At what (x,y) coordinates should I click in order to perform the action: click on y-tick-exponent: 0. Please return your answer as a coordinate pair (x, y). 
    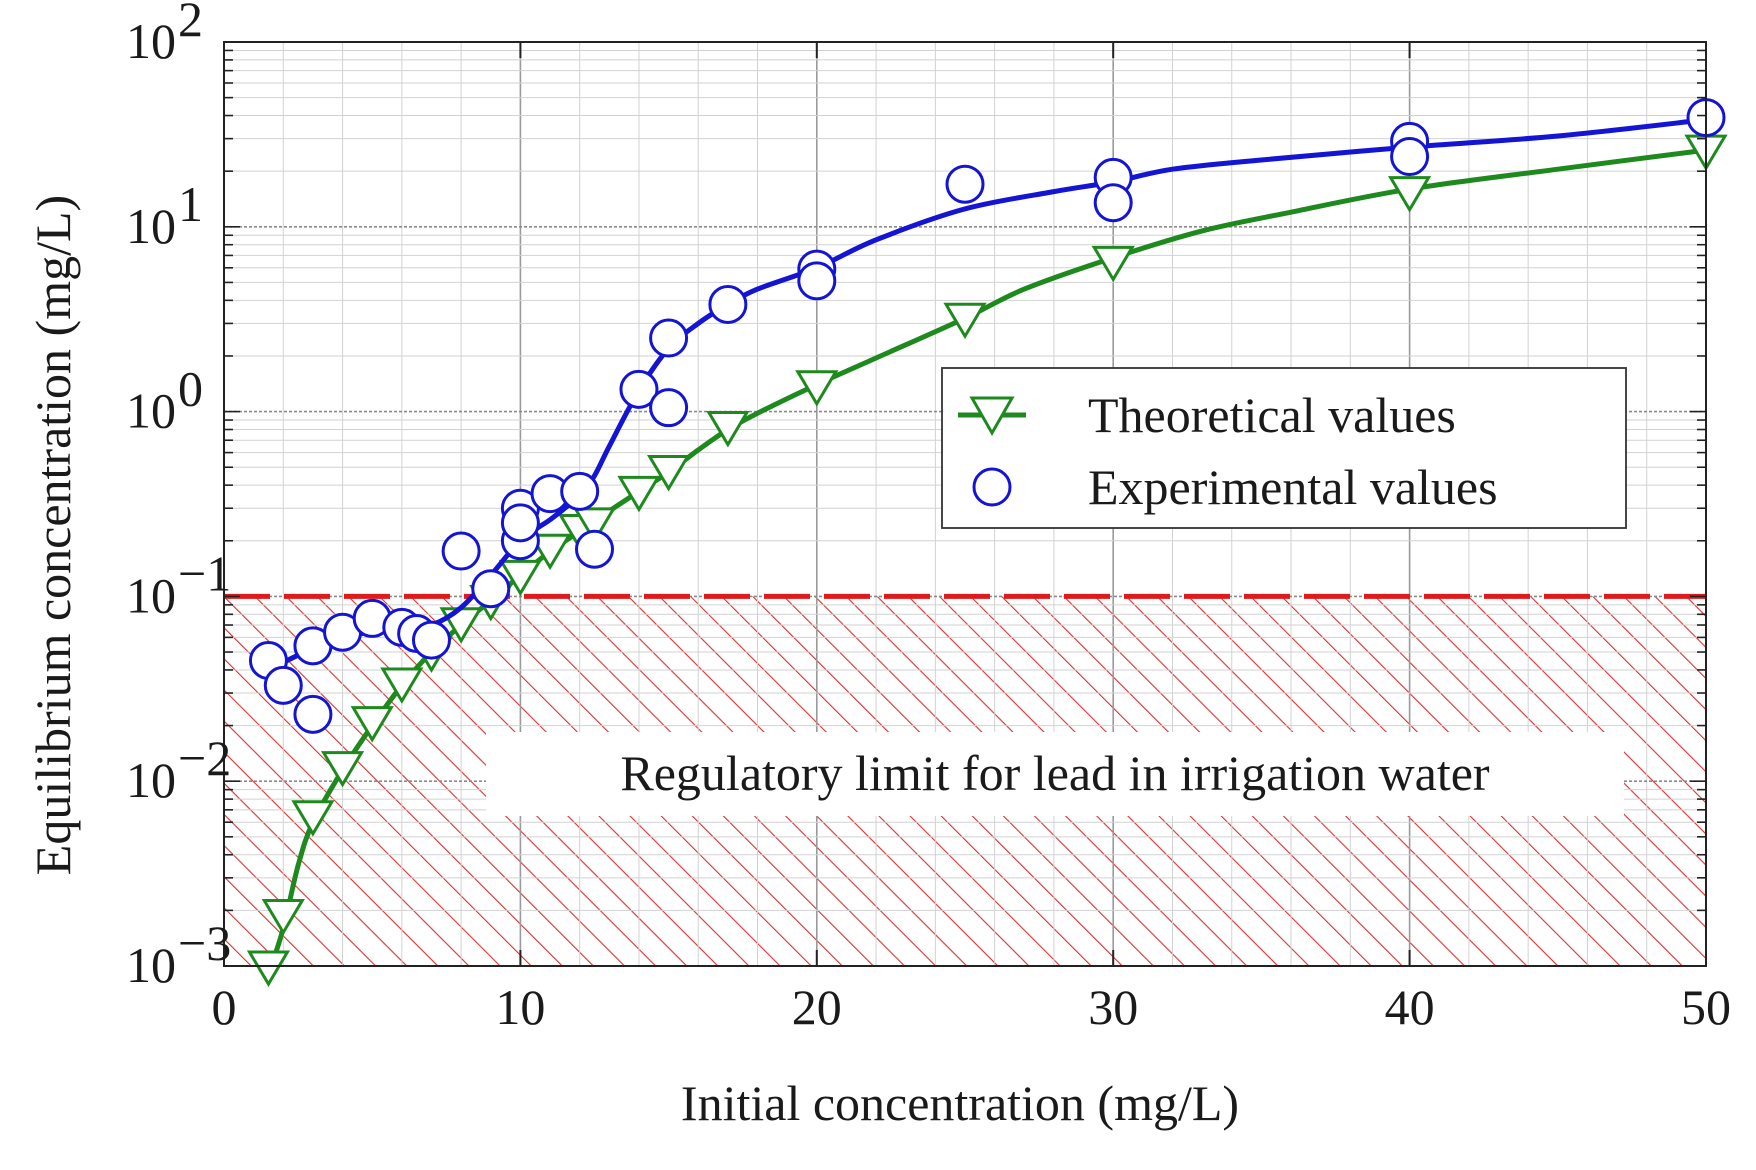
    Looking at the image, I should click on (190, 389).